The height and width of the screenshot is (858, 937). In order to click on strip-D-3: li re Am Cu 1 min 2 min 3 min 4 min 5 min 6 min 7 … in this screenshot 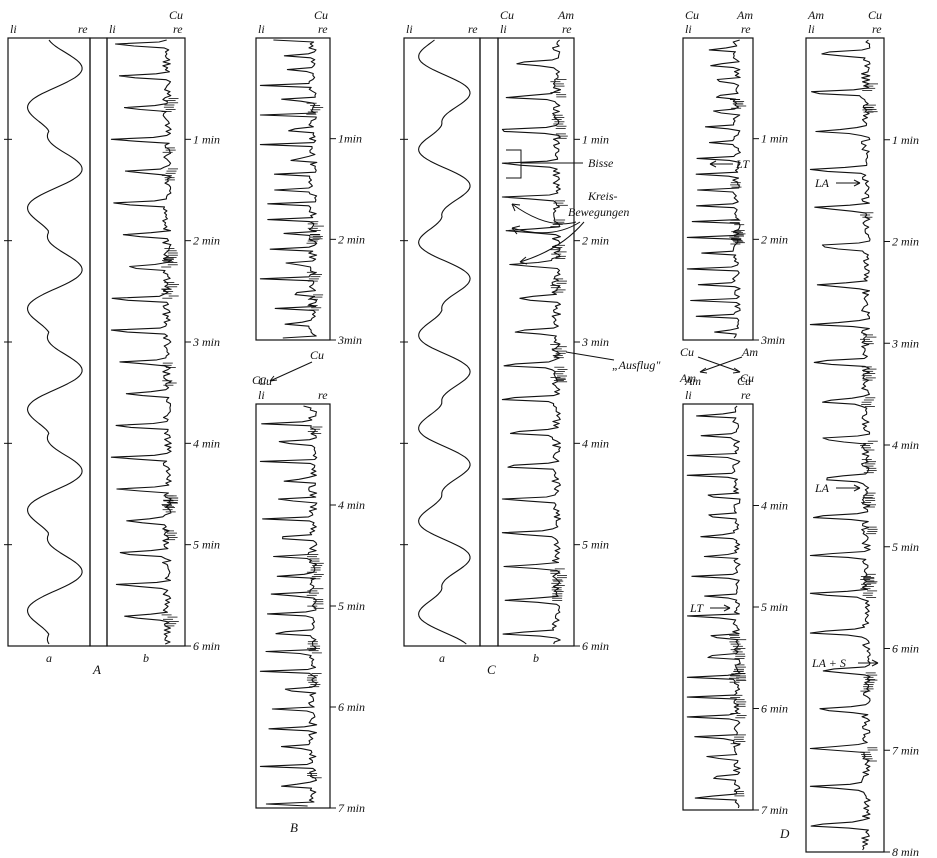, I will do `click(862, 433)`.